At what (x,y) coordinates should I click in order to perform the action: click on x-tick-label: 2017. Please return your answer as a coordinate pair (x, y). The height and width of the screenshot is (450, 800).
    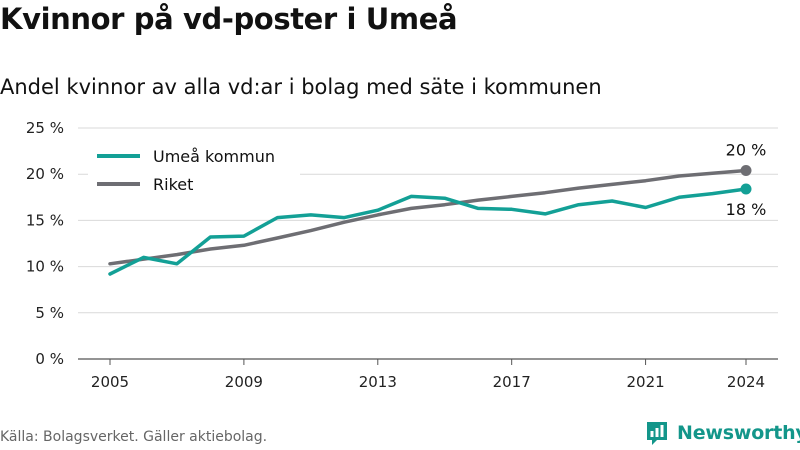
    Looking at the image, I should click on (512, 382).